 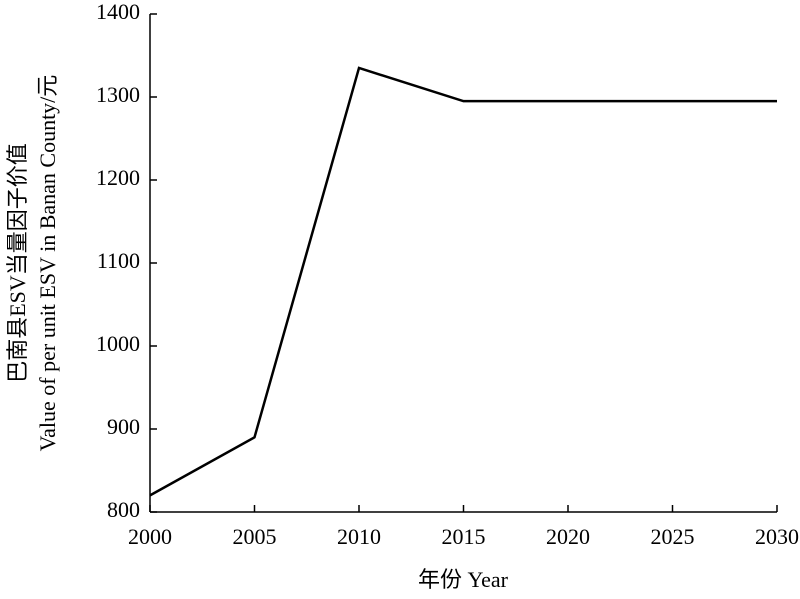 I want to click on y-tick-label: 1200, so click(x=118, y=177).